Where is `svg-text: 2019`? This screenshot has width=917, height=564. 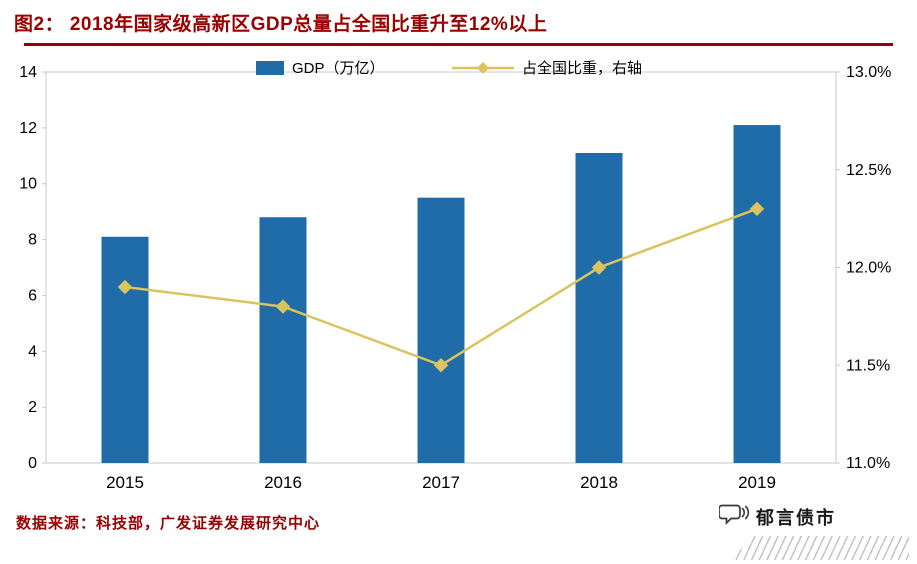
svg-text: 2019 is located at coordinates (757, 482).